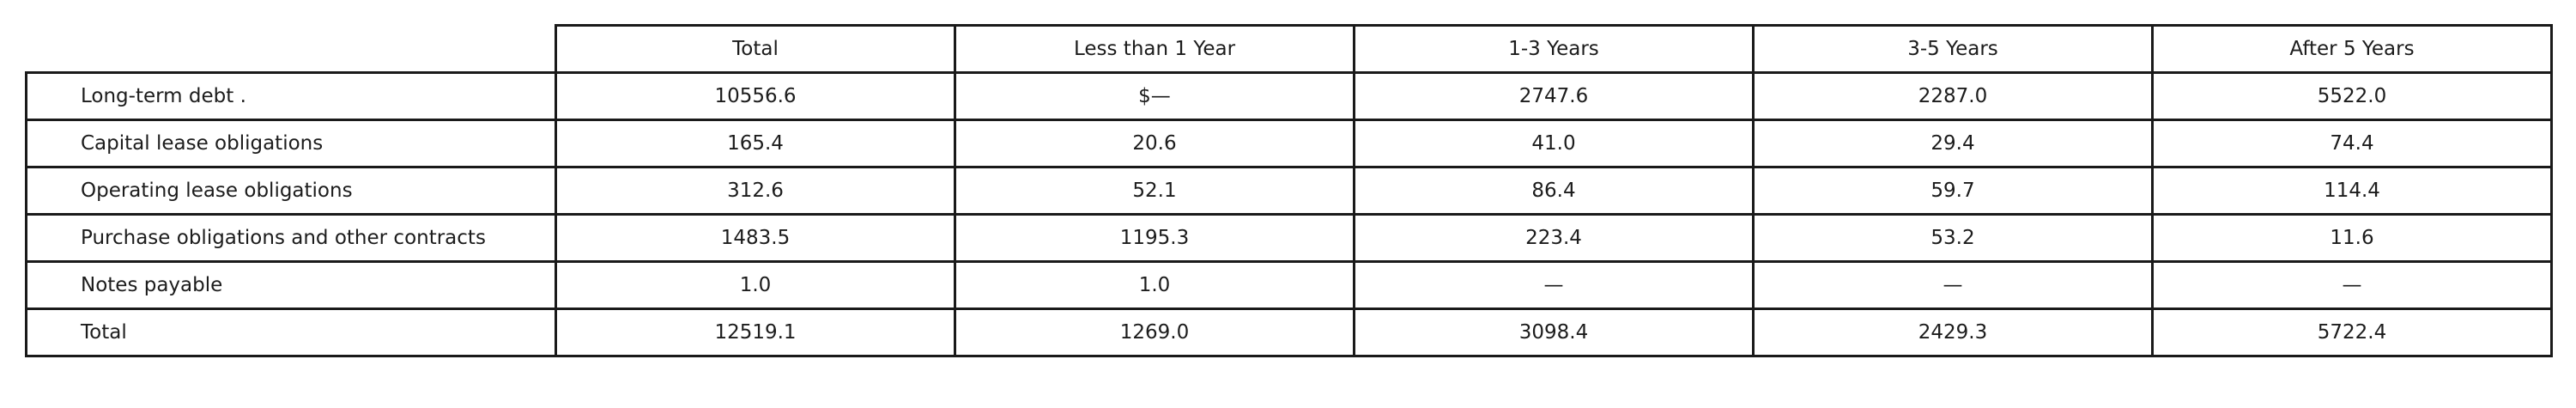  What do you see at coordinates (755, 96) in the screenshot?
I see `table-cell: 10556.6` at bounding box center [755, 96].